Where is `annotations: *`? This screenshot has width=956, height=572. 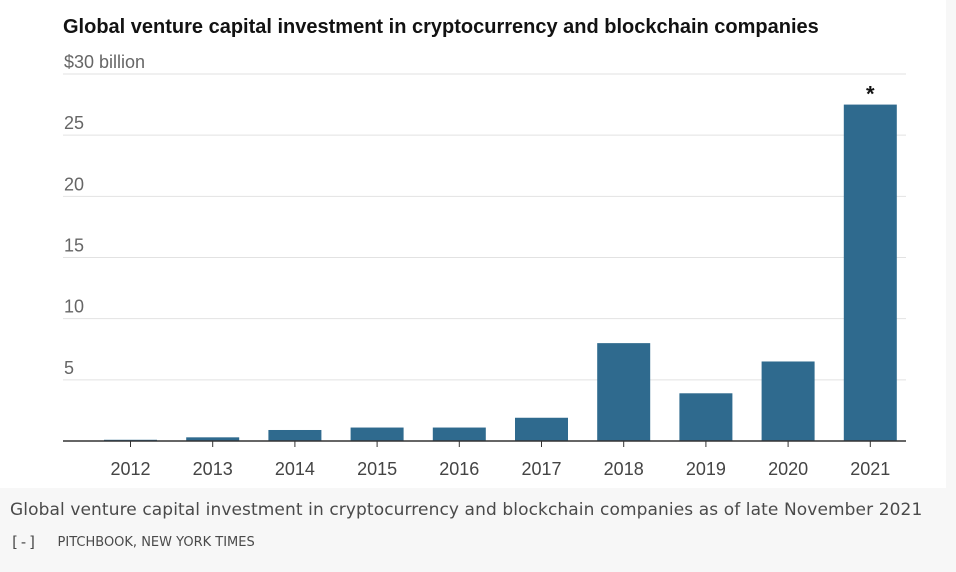
annotations: * is located at coordinates (870, 94).